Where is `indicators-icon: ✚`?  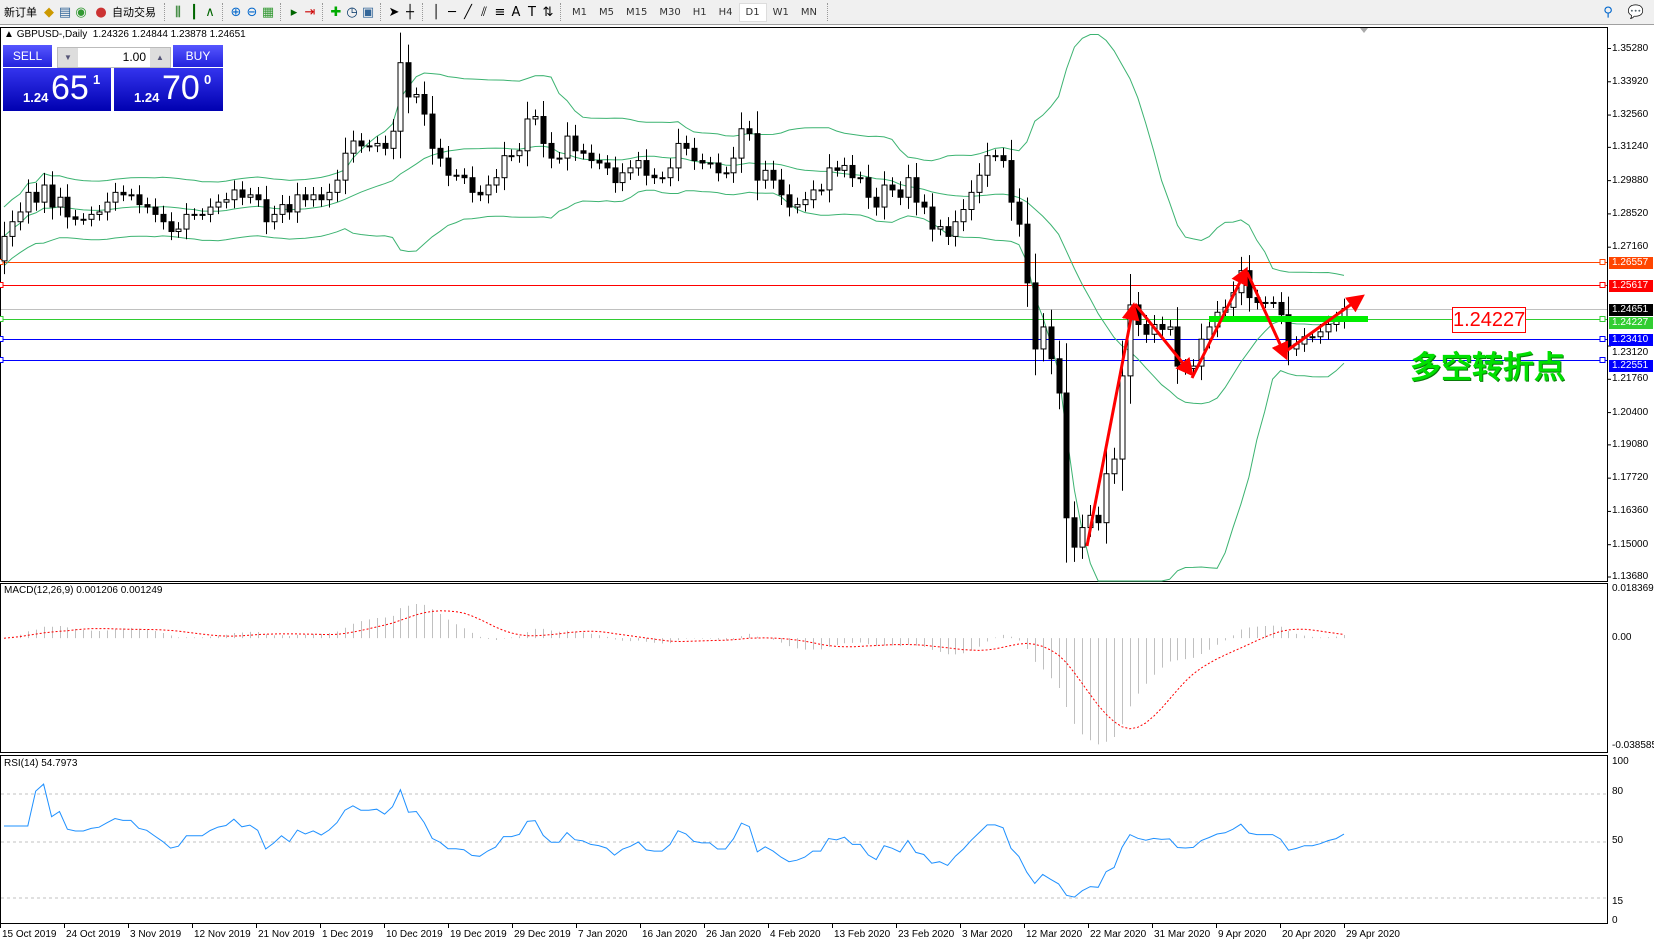
indicators-icon: ✚ is located at coordinates (336, 12).